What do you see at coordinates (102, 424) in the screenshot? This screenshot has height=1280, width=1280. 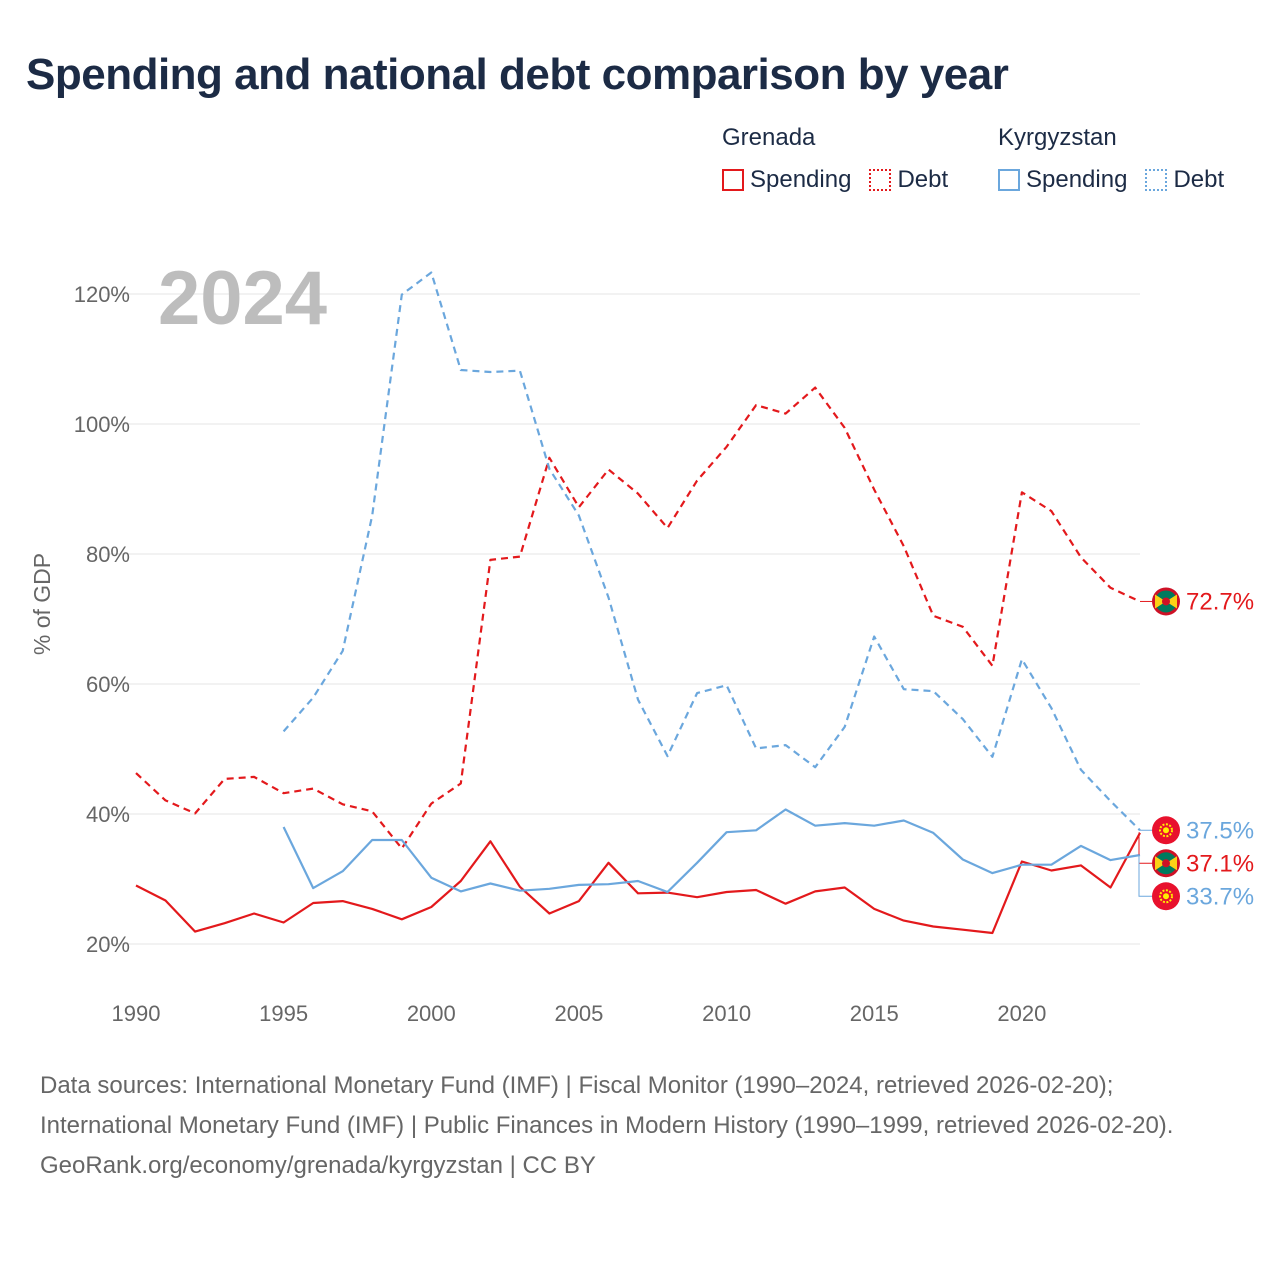 I see `y-tick-label: 100%` at bounding box center [102, 424].